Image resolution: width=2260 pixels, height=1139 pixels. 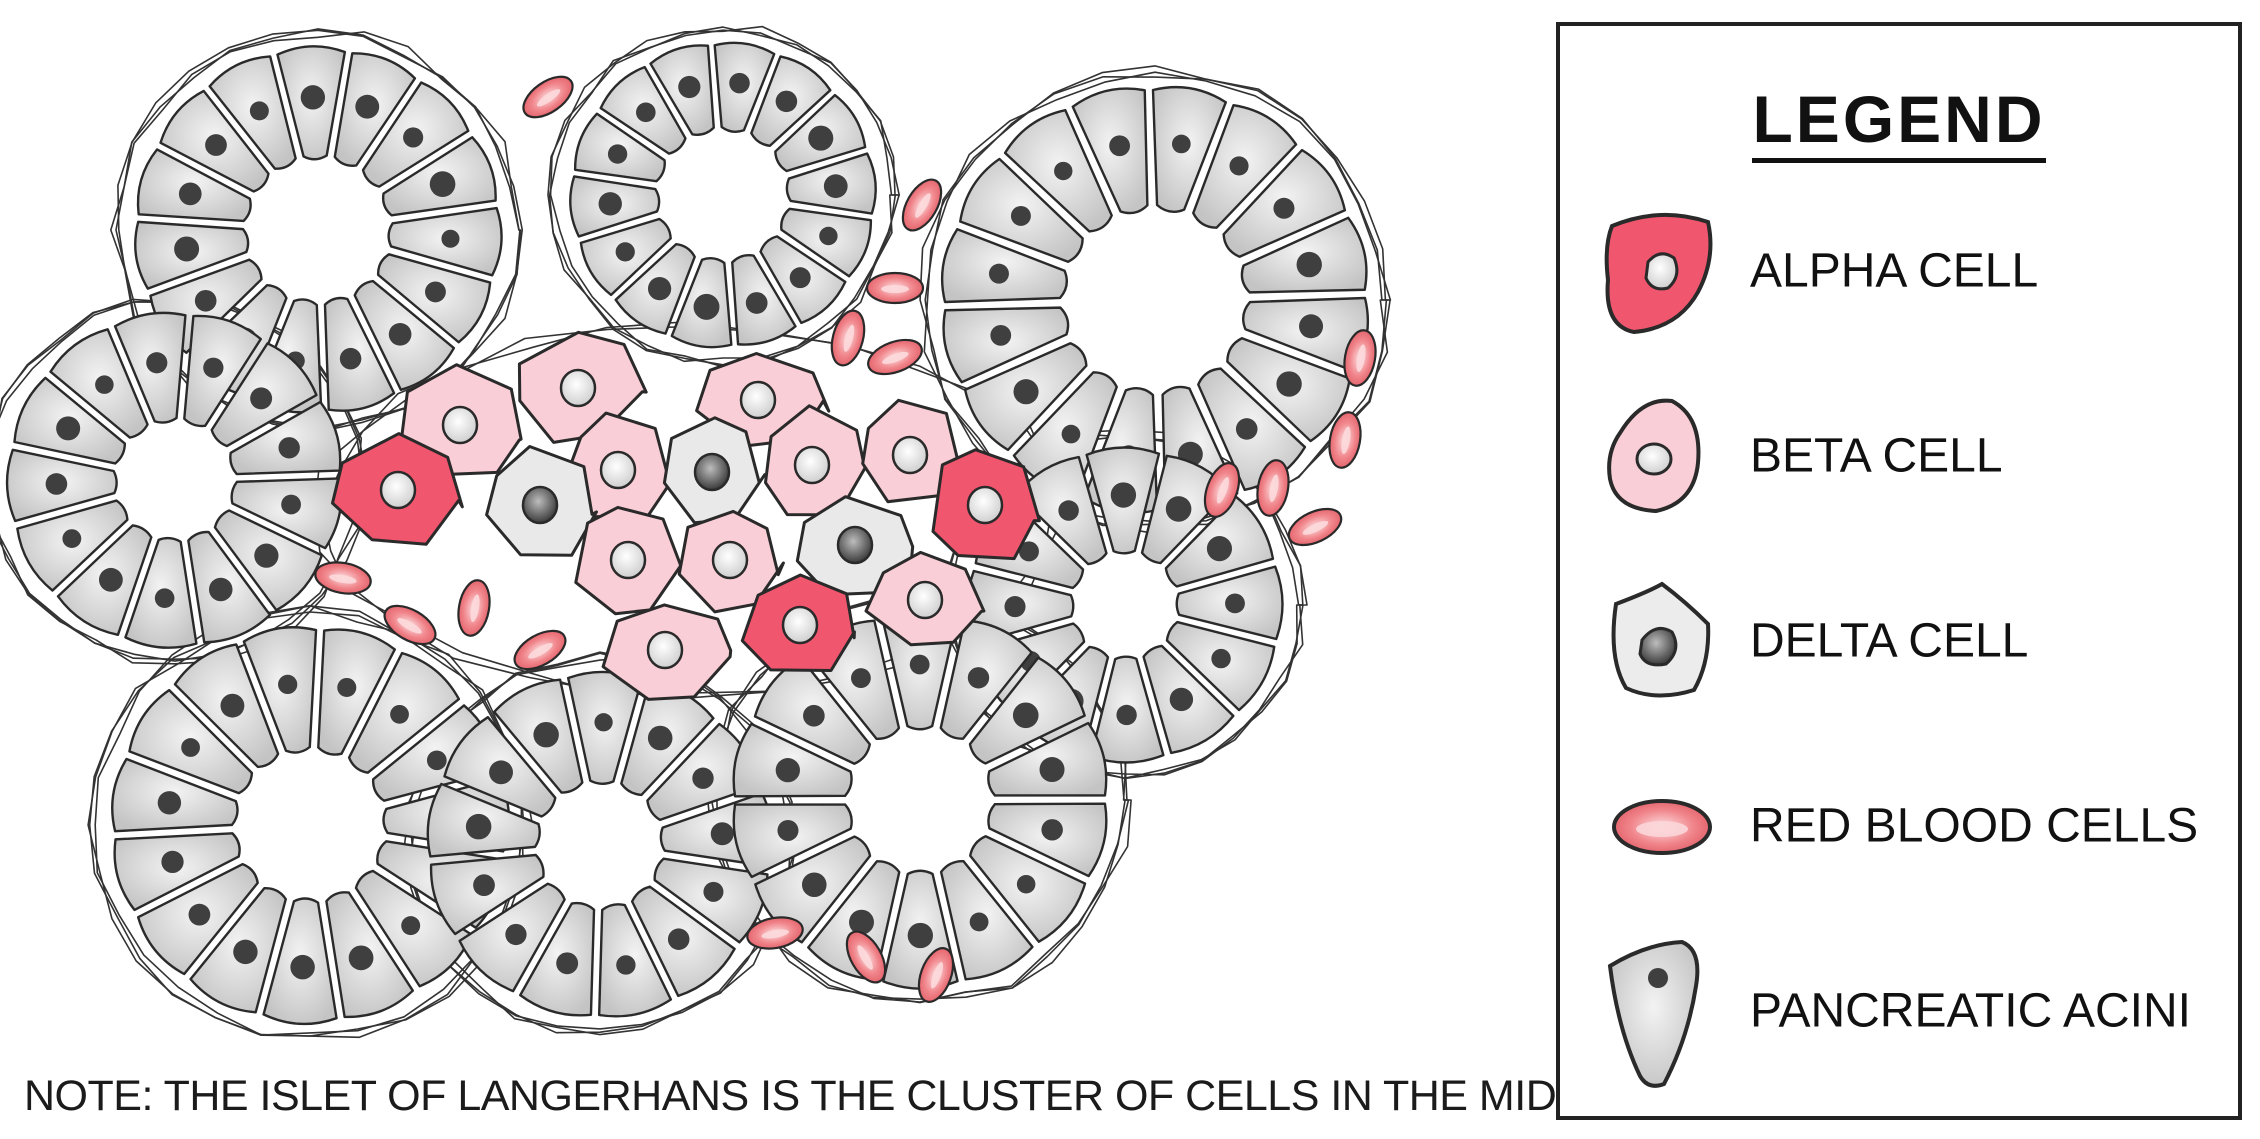 What do you see at coordinates (1899, 271) in the screenshot?
I see `legend-item-alpha: ALPHA CELL` at bounding box center [1899, 271].